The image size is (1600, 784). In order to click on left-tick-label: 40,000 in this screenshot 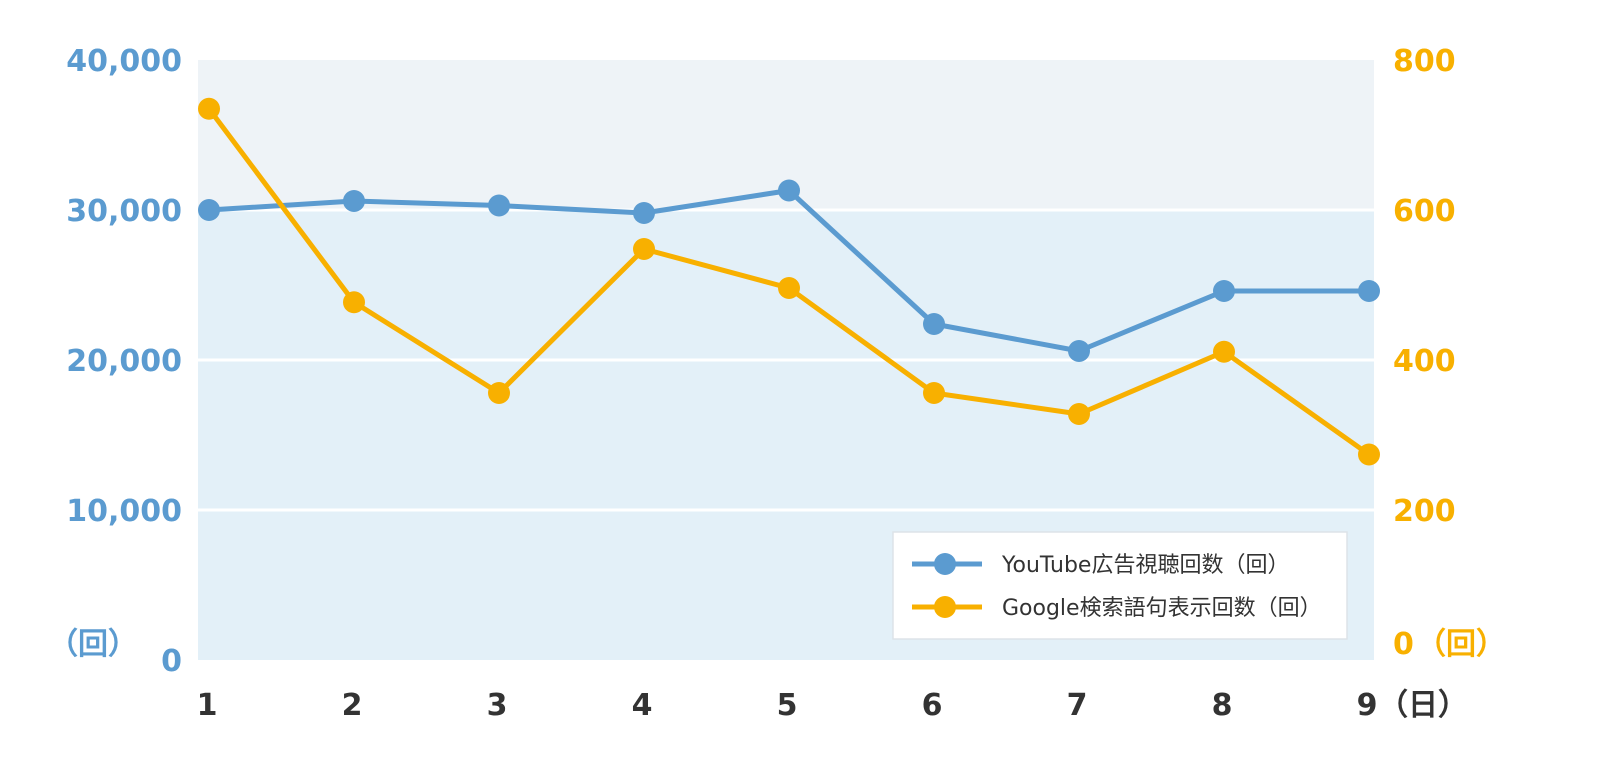, I will do `click(124, 61)`.